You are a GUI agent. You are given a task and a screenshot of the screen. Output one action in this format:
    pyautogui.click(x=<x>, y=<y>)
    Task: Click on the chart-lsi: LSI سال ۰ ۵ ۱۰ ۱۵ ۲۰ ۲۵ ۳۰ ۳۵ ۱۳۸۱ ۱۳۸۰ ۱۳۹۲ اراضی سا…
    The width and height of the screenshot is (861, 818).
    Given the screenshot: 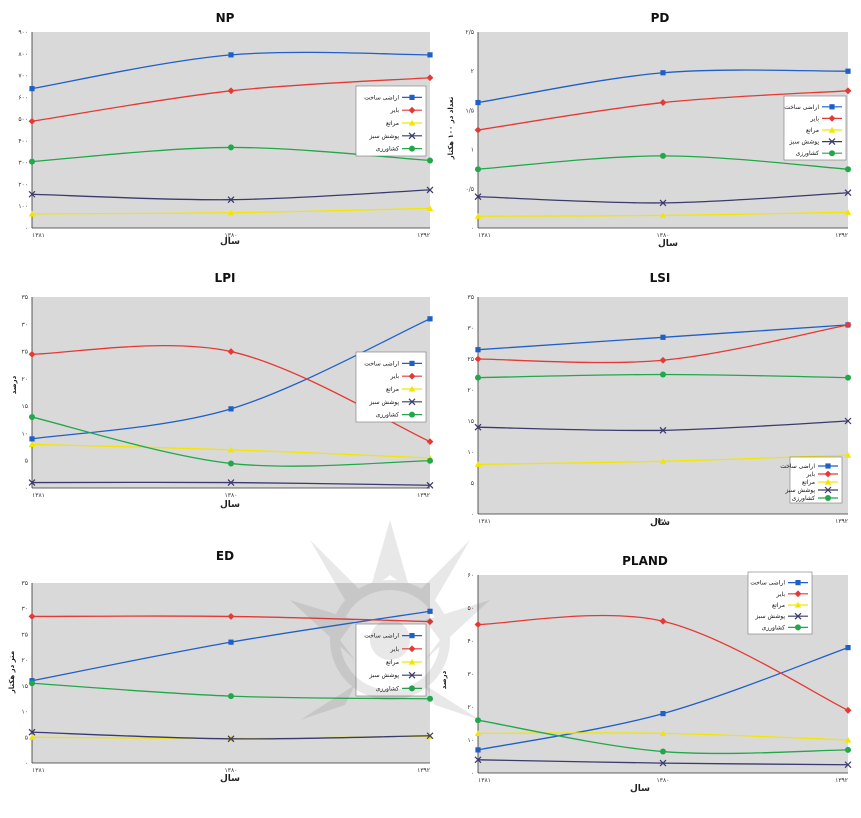 What is the action you would take?
    pyautogui.click(x=660, y=399)
    